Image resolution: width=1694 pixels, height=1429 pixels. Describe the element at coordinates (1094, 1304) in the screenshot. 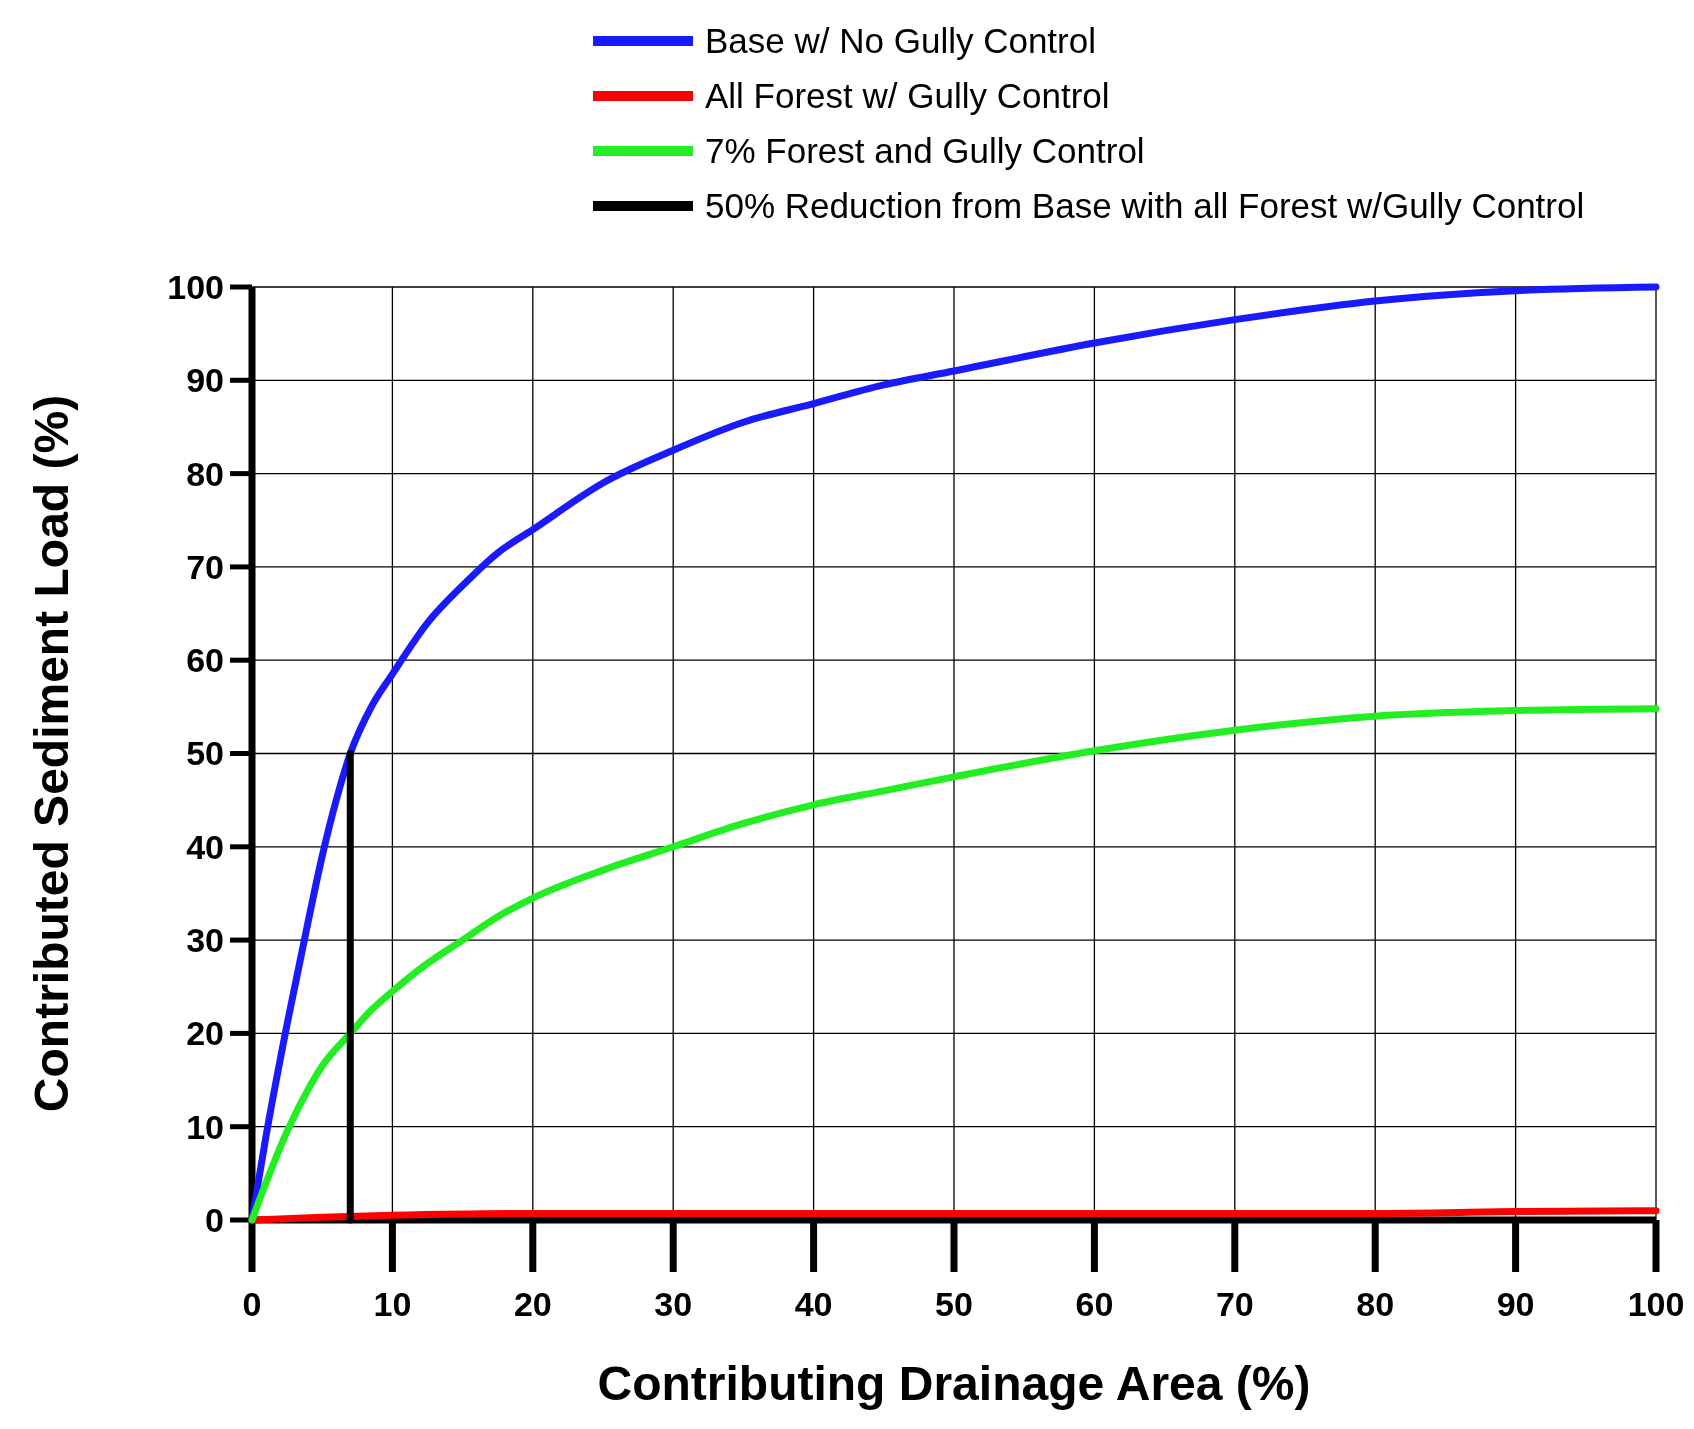

I see `x-tick-label: 60` at that location.